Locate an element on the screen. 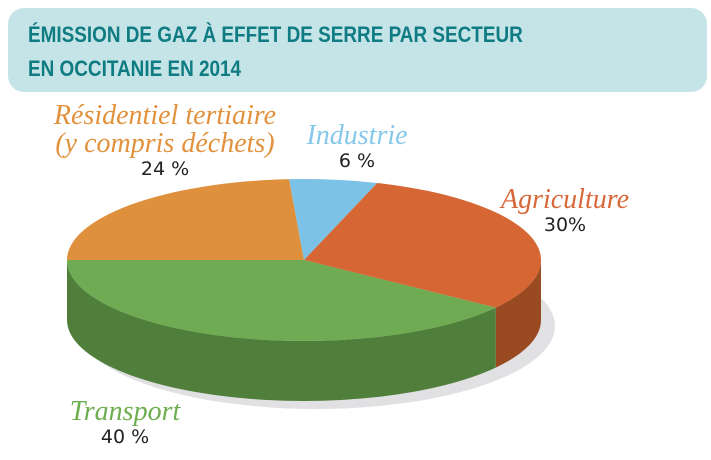 Image resolution: width=711 pixels, height=460 pixels. slice-label-residentiel-line2: (y compris déchets) is located at coordinates (165, 143).